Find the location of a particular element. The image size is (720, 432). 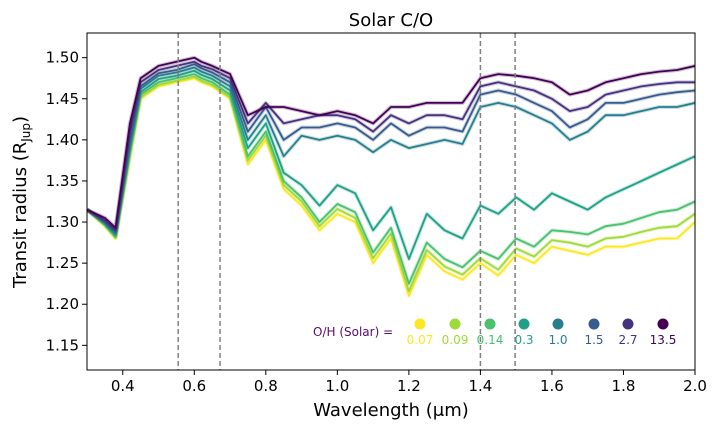

legend-label-0: 0.07 is located at coordinates (420, 340).